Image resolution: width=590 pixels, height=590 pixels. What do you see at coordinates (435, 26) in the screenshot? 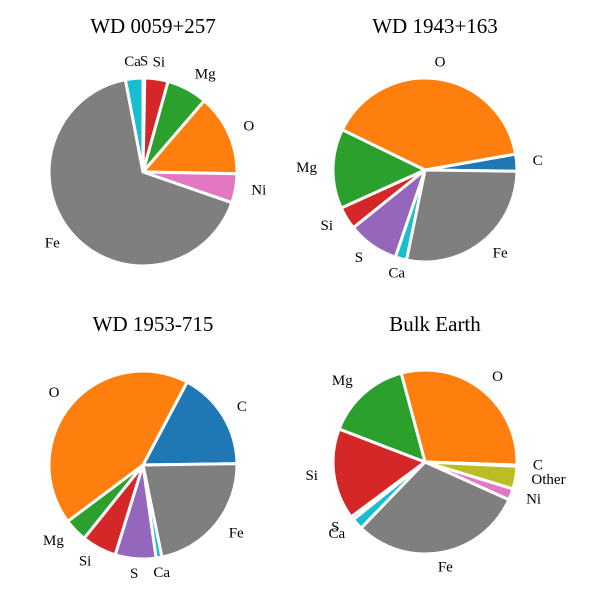
I see `chart-title: WD 1943+163` at bounding box center [435, 26].